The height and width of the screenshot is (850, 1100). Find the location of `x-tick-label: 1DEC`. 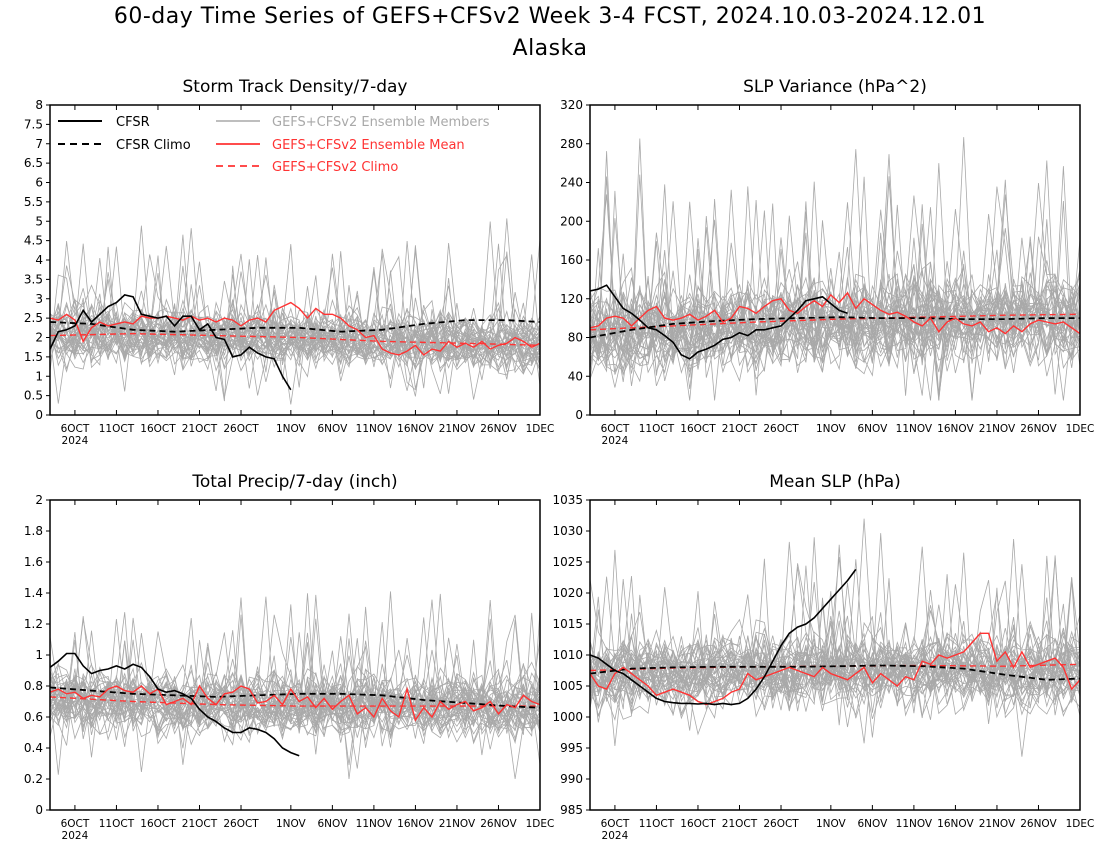

x-tick-label: 1DEC is located at coordinates (1080, 429).